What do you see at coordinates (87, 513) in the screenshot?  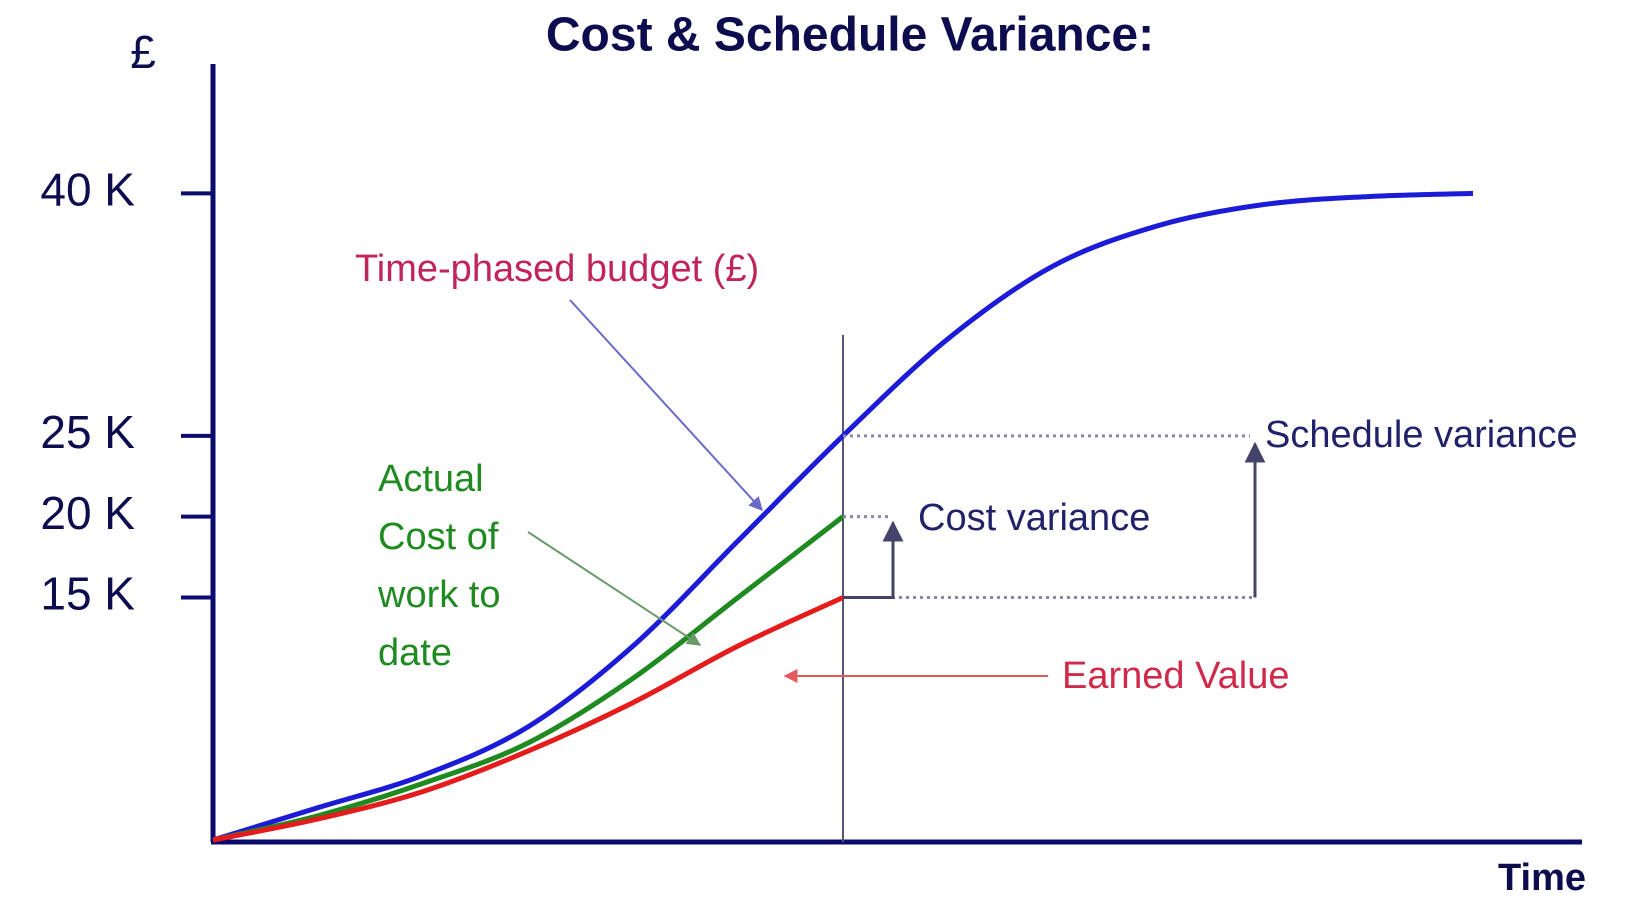 I see `y-tick-label: 20 K` at bounding box center [87, 513].